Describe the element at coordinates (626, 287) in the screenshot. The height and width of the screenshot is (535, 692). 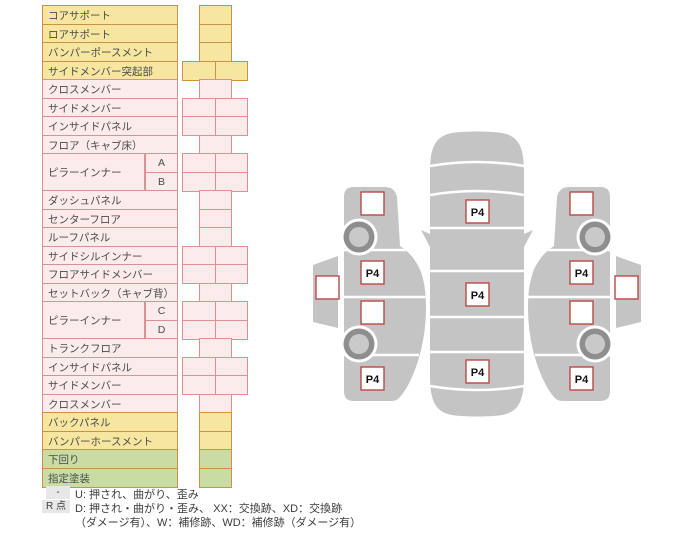
I see `marker-right-roof` at that location.